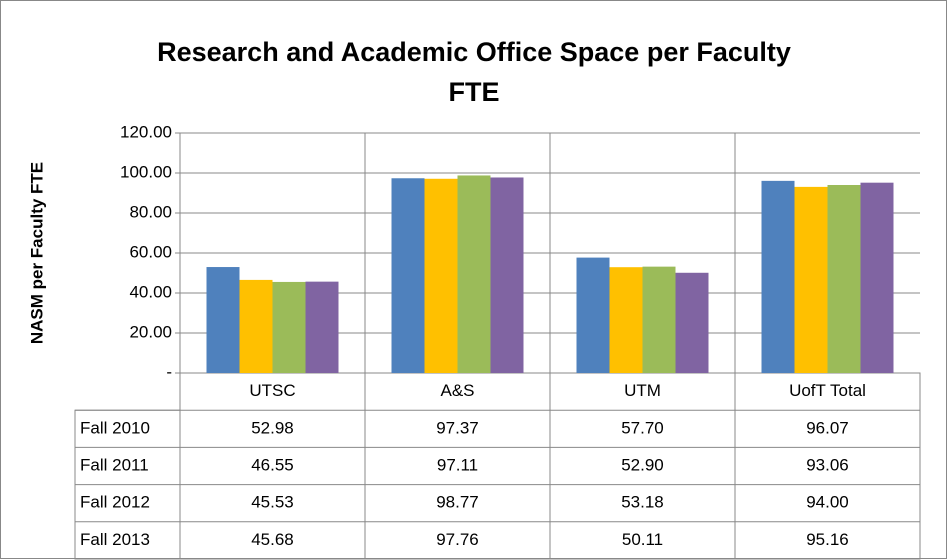 Image resolution: width=948 pixels, height=560 pixels. What do you see at coordinates (150, 291) in the screenshot?
I see `y-tick-label: 40.00` at bounding box center [150, 291].